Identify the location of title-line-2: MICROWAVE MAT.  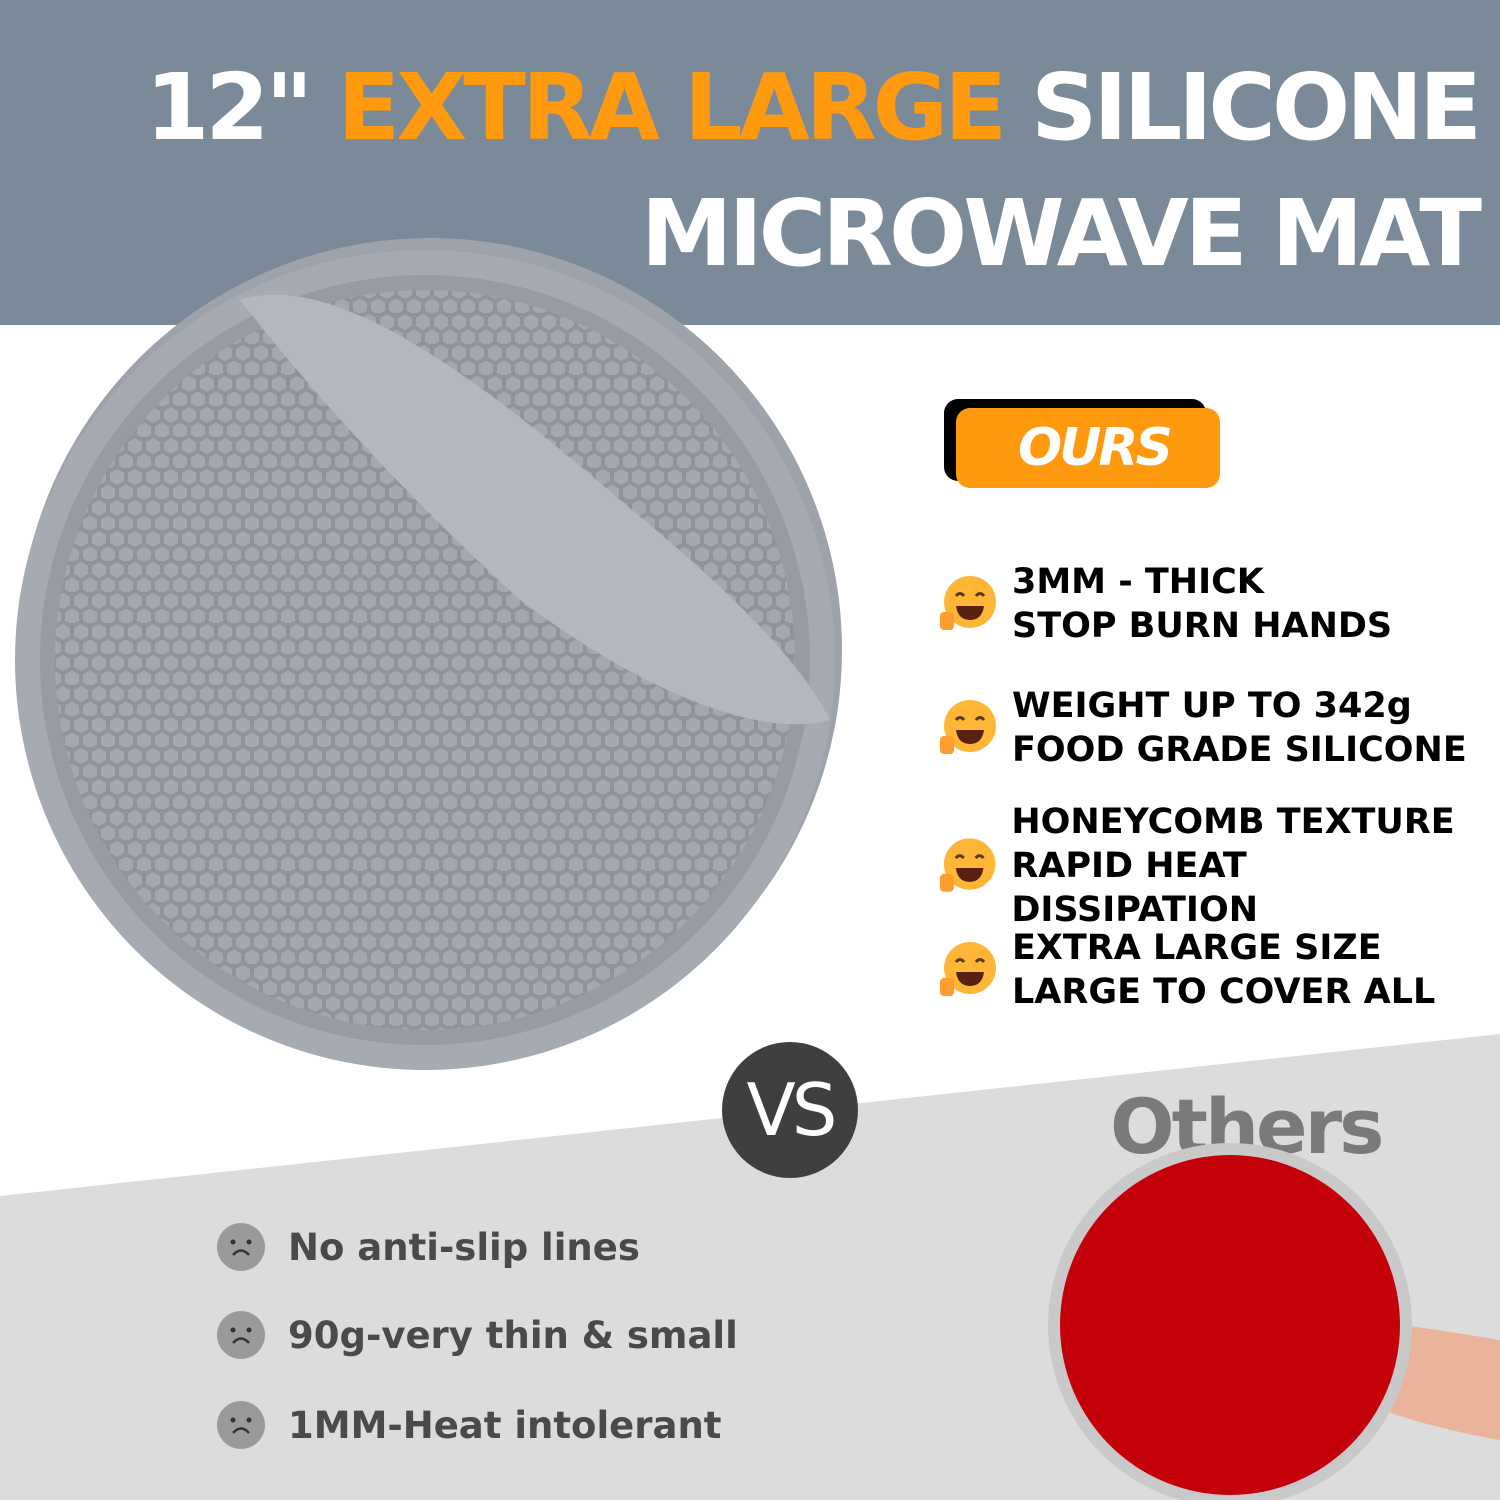
(1061, 233).